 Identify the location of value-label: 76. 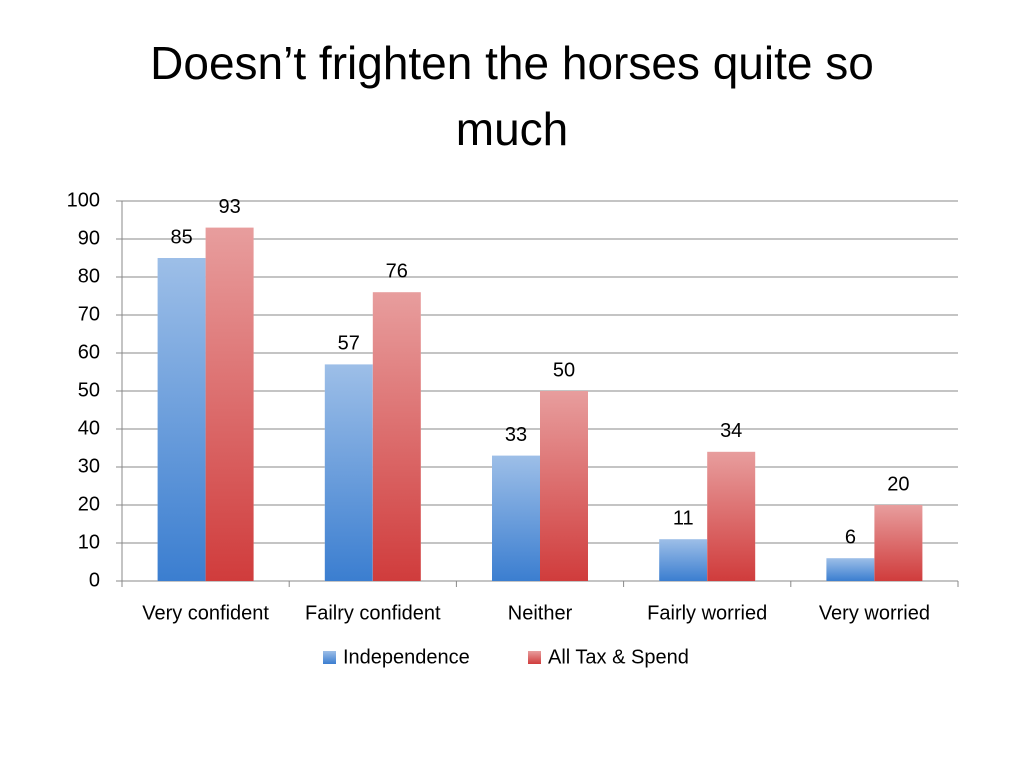
(397, 271).